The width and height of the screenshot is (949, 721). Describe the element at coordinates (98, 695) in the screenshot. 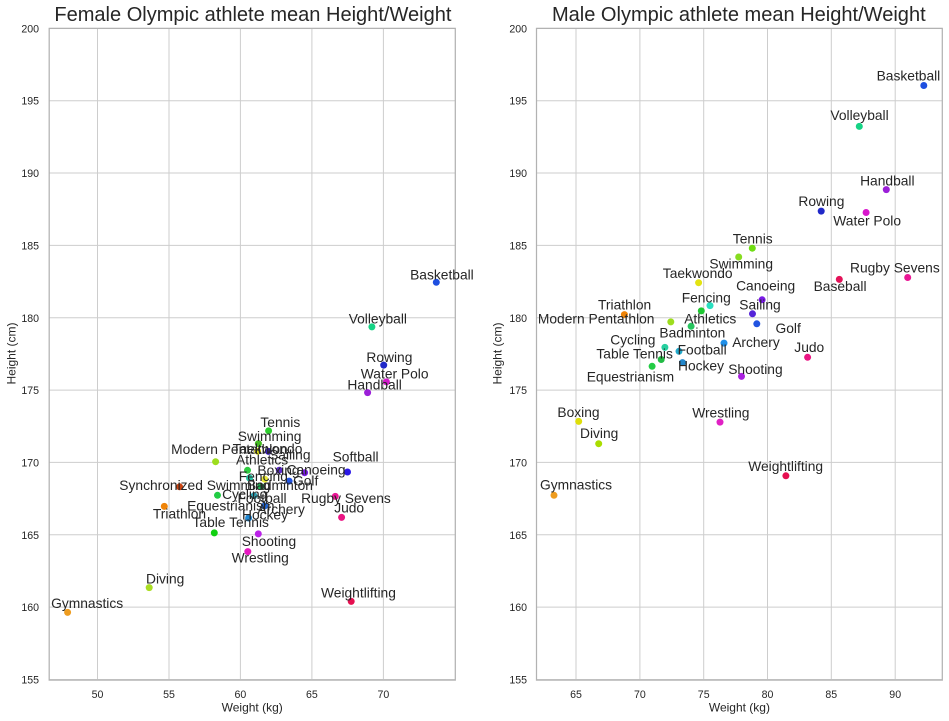

I see `svg-text: 50` at that location.